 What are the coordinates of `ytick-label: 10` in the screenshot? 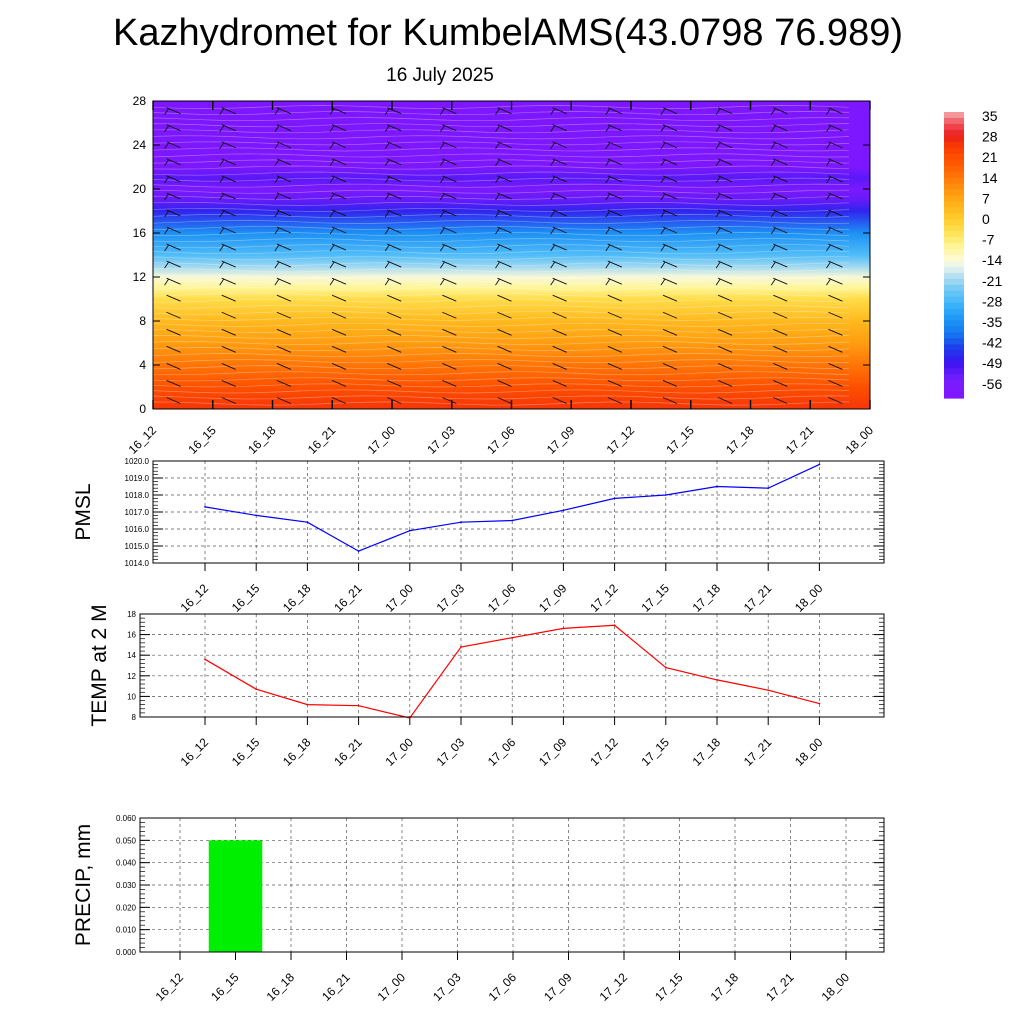 It's located at (131, 696).